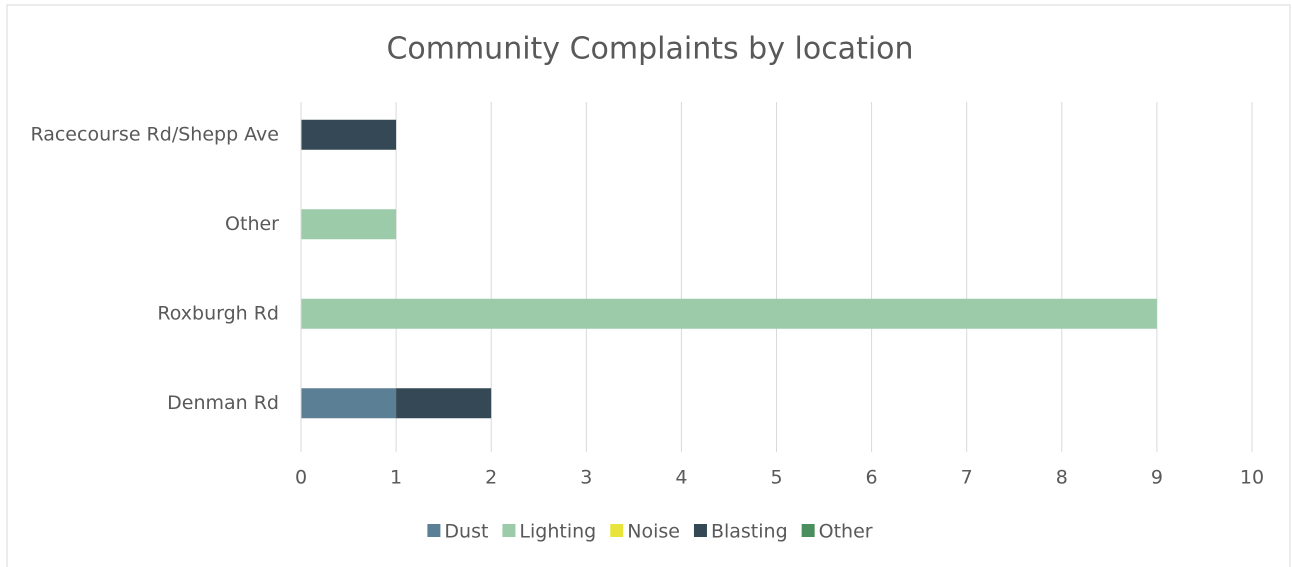 The image size is (1292, 567). I want to click on x-tick-label: 3, so click(586, 478).